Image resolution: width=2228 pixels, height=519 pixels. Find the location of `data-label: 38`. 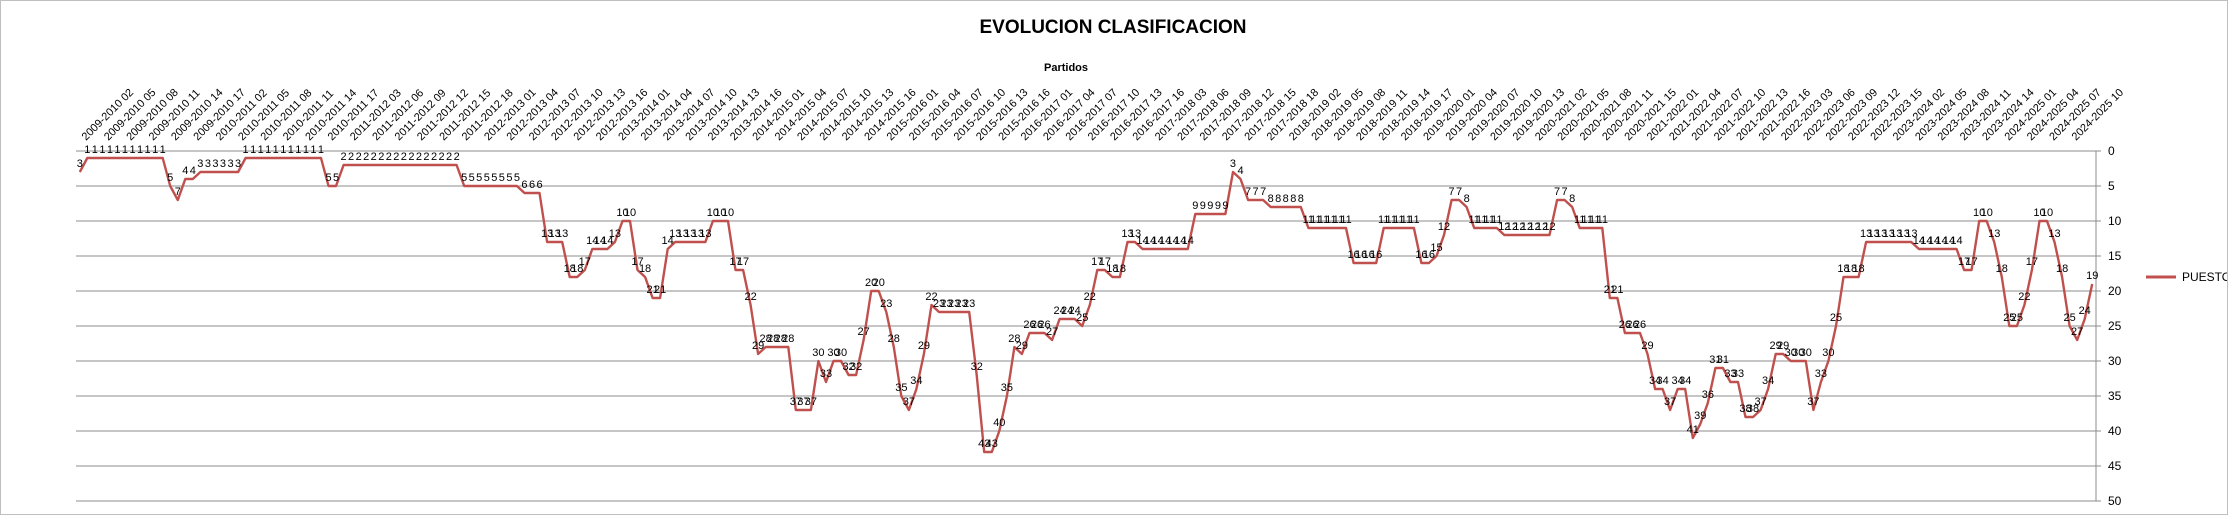

data-label: 38 is located at coordinates (1745, 409).